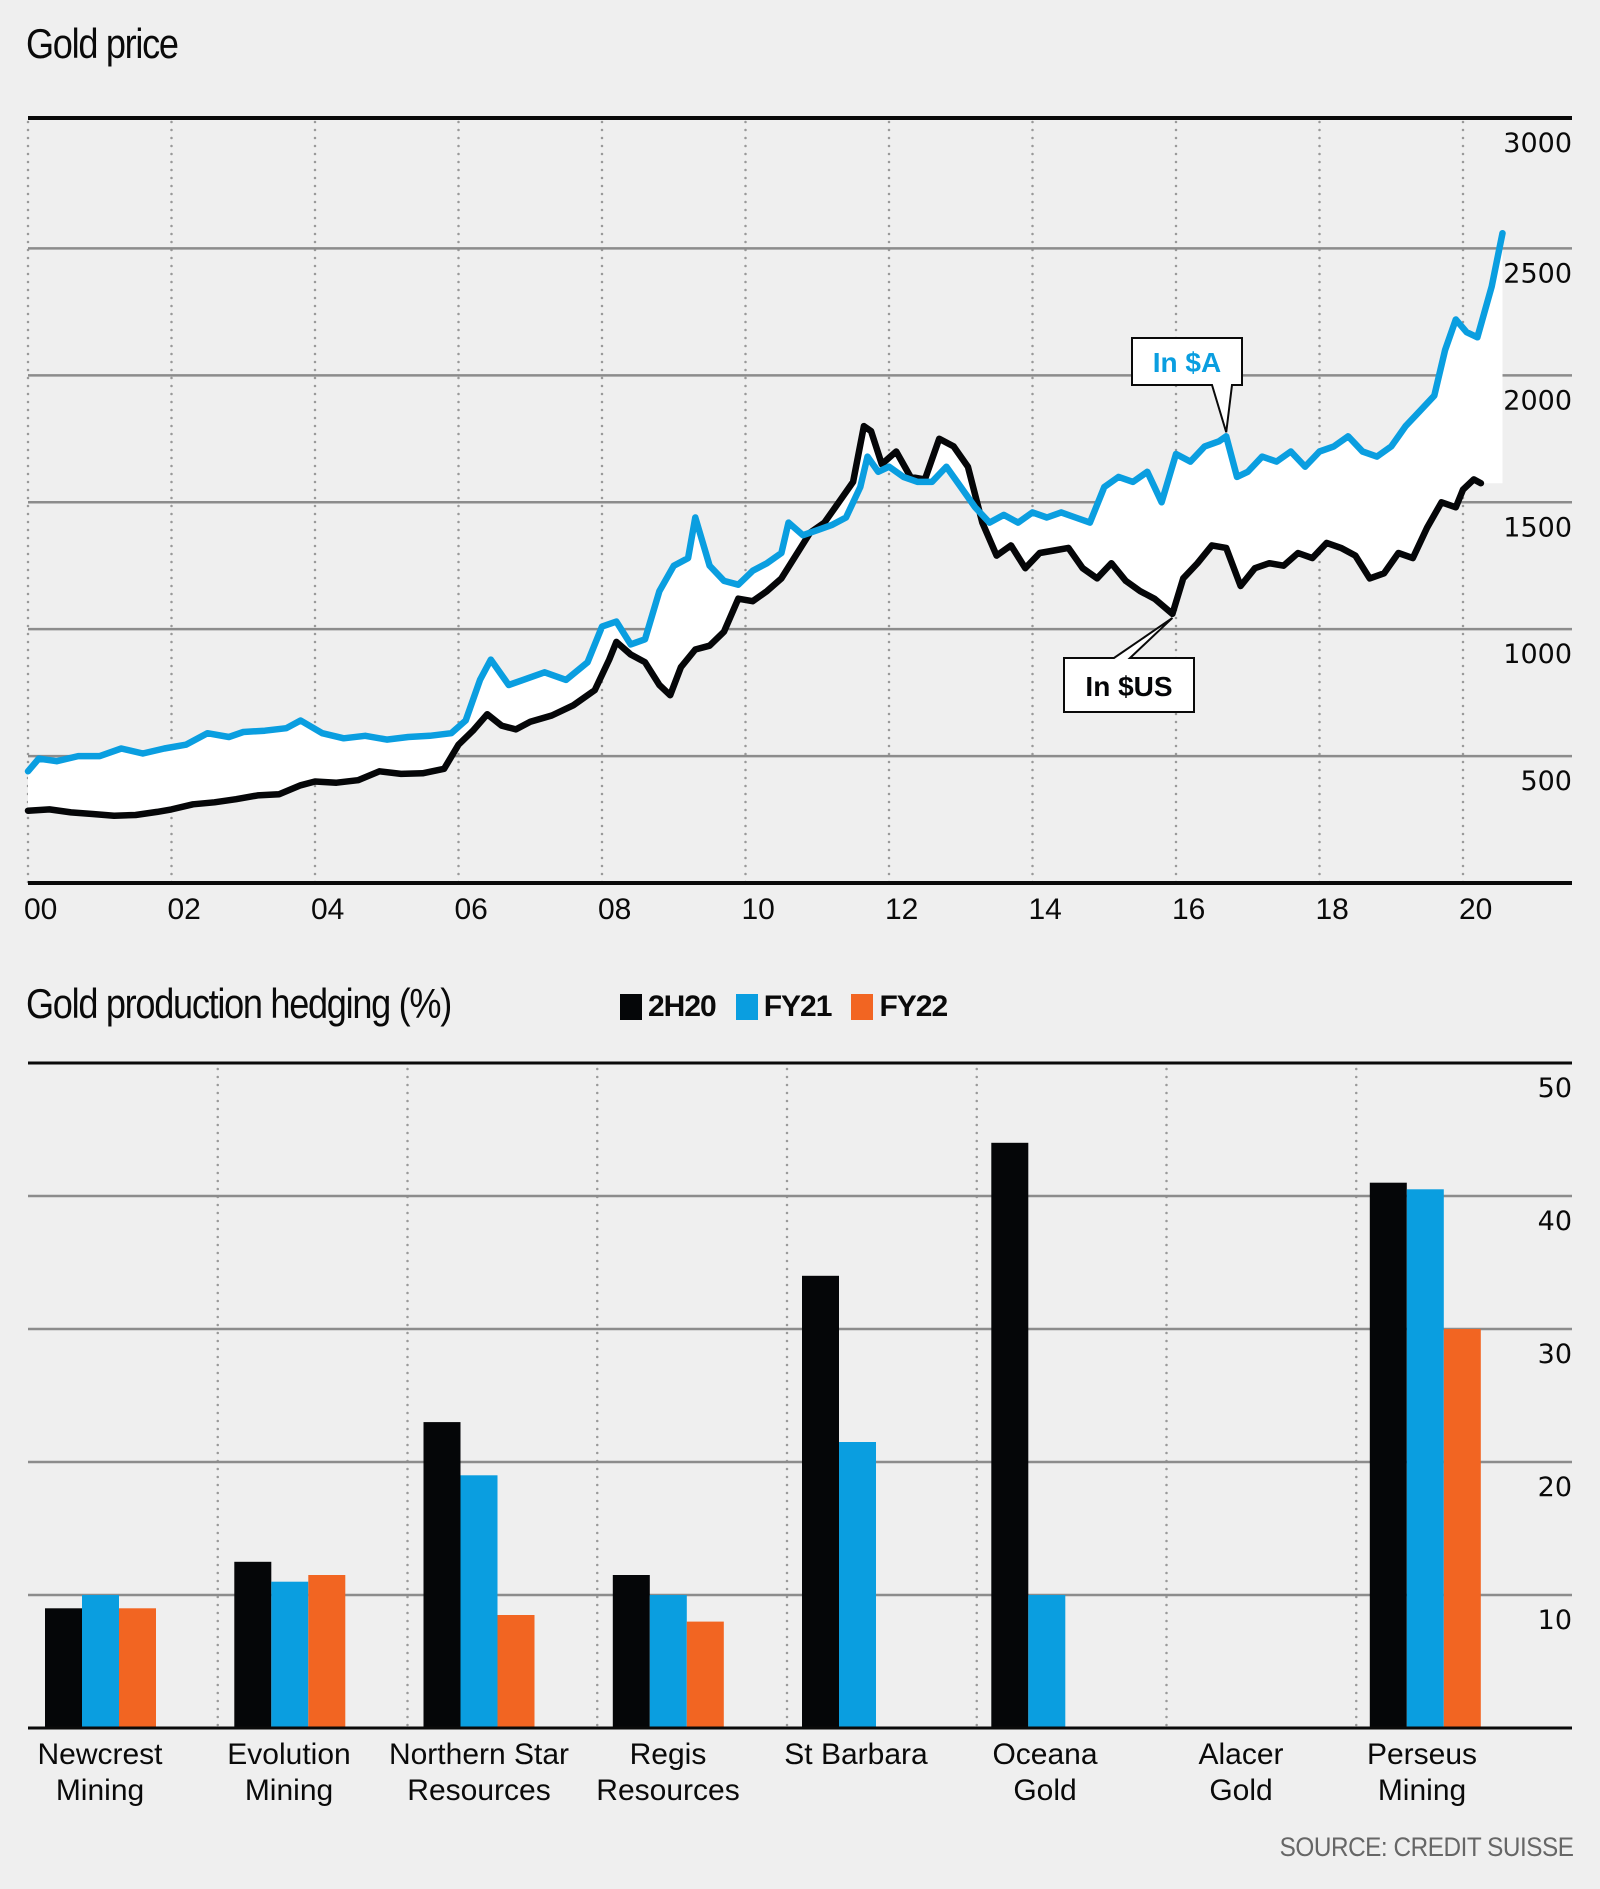 This screenshot has height=1889, width=1600. Describe the element at coordinates (516, 1671) in the screenshot. I see `bar-fy22-northern-star-resources` at that location.